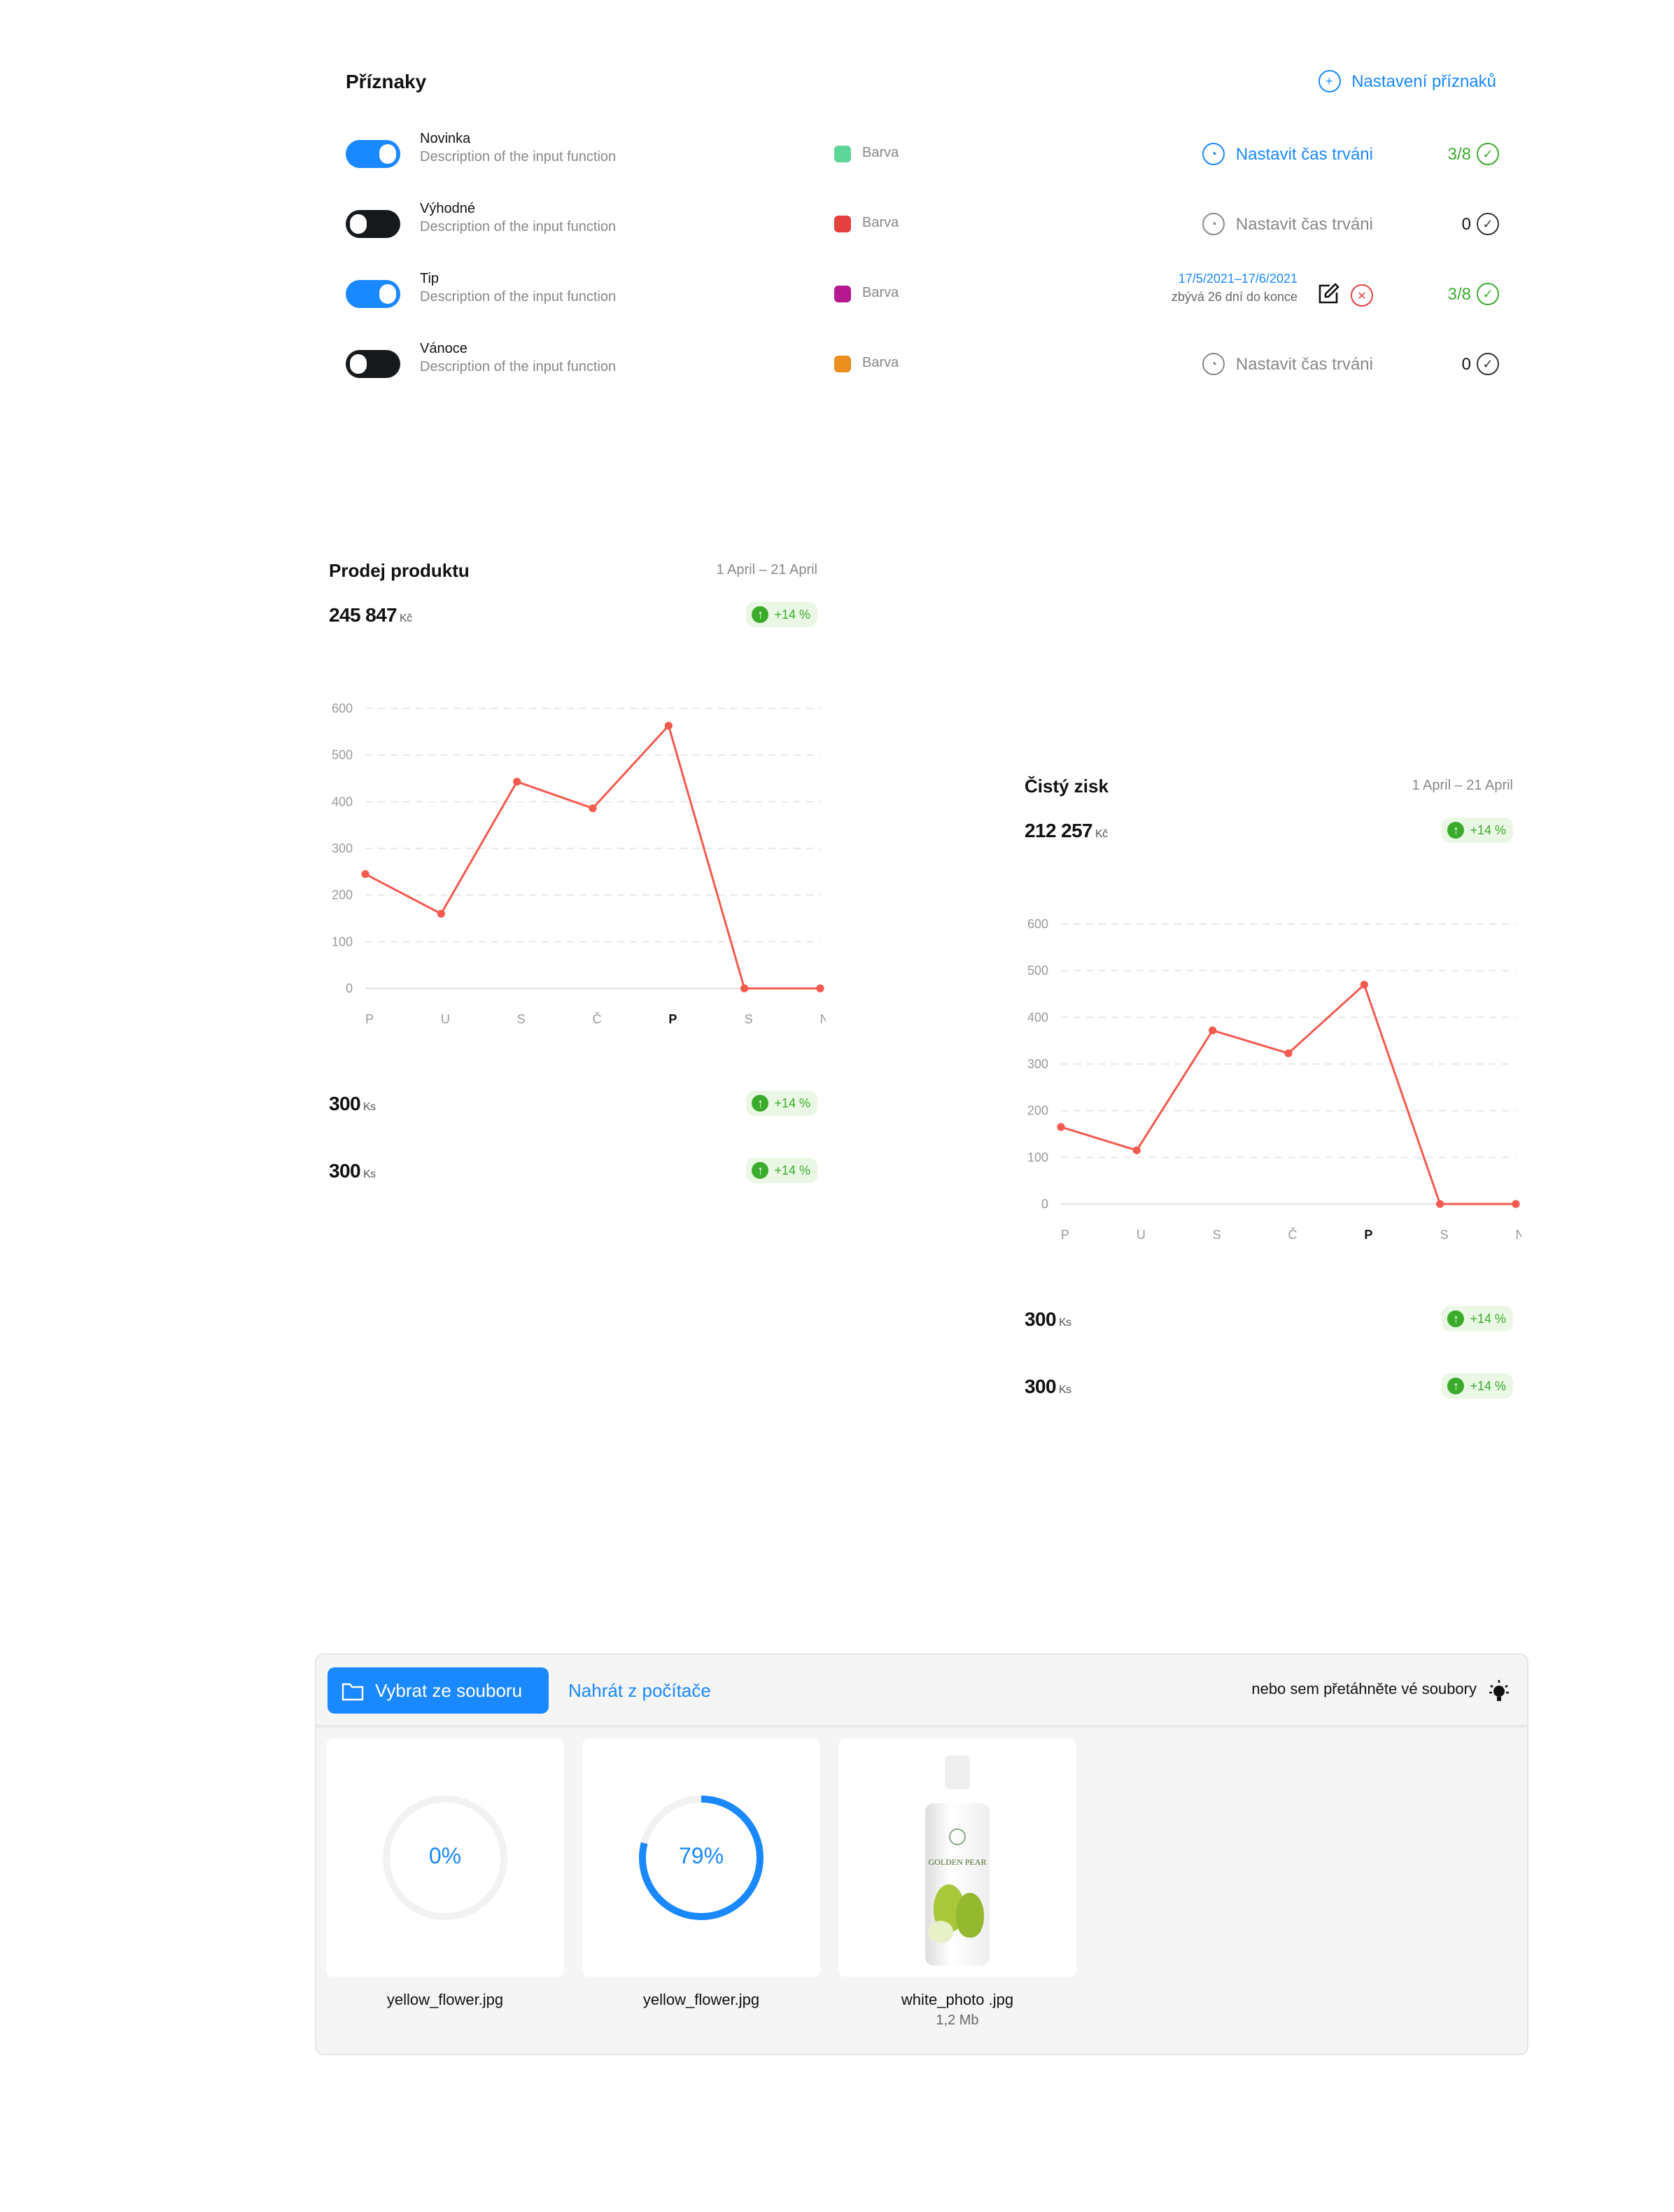 This screenshot has width=1674, height=2212. What do you see at coordinates (1237, 279) in the screenshot?
I see `date-range: 17/5/2021–17/6/2021` at bounding box center [1237, 279].